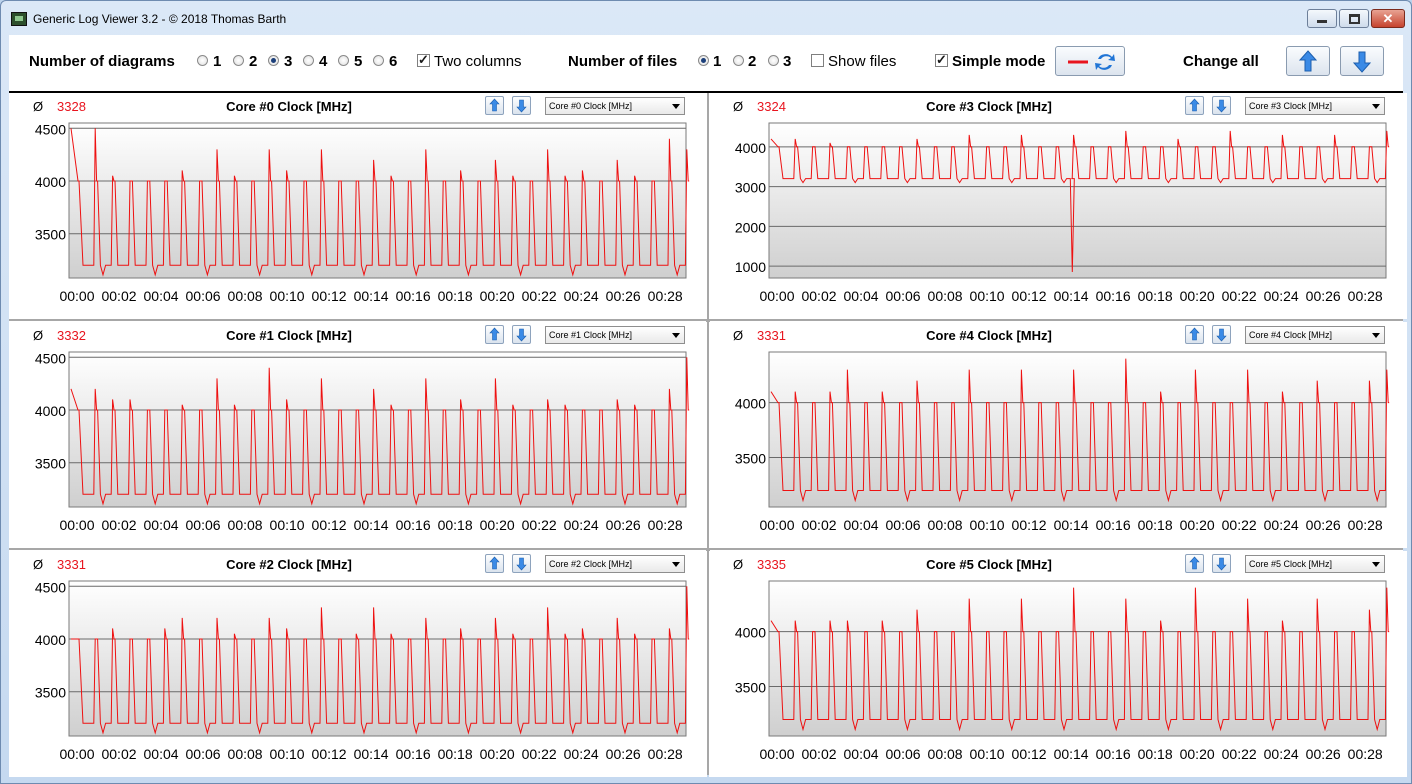  What do you see at coordinates (861, 296) in the screenshot?
I see `x-tick-label: 00:04` at bounding box center [861, 296].